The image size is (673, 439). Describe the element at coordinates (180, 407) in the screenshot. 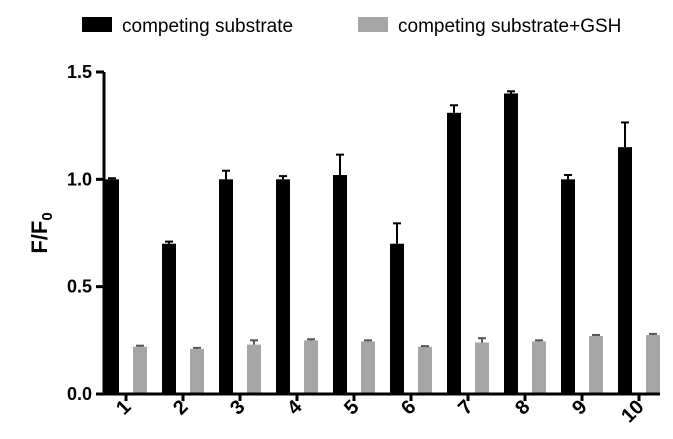

I see `x-tick-label-2: 2` at that location.